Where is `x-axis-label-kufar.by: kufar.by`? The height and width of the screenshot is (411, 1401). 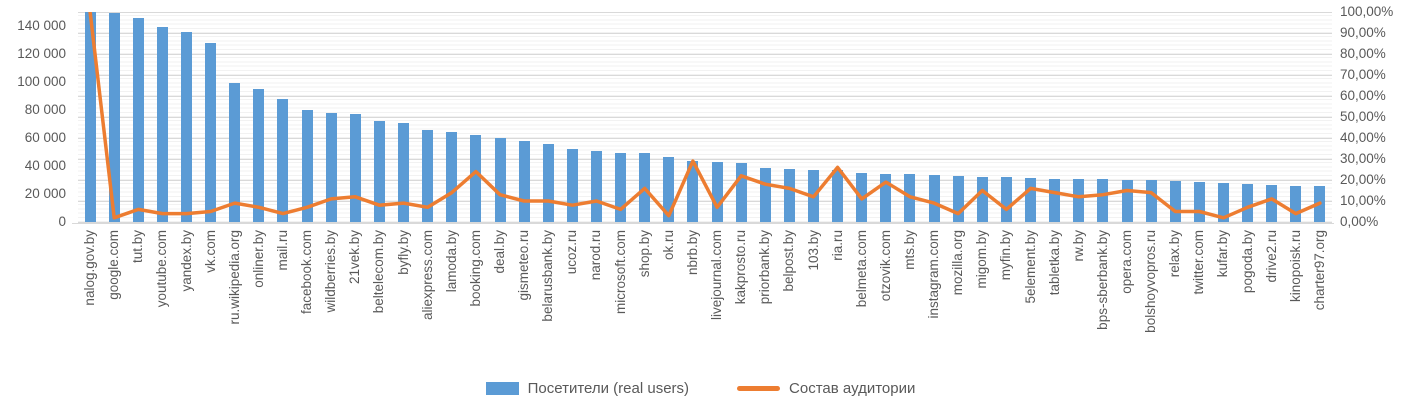
x-axis-label-kufar.by: kufar.by is located at coordinates (1223, 254).